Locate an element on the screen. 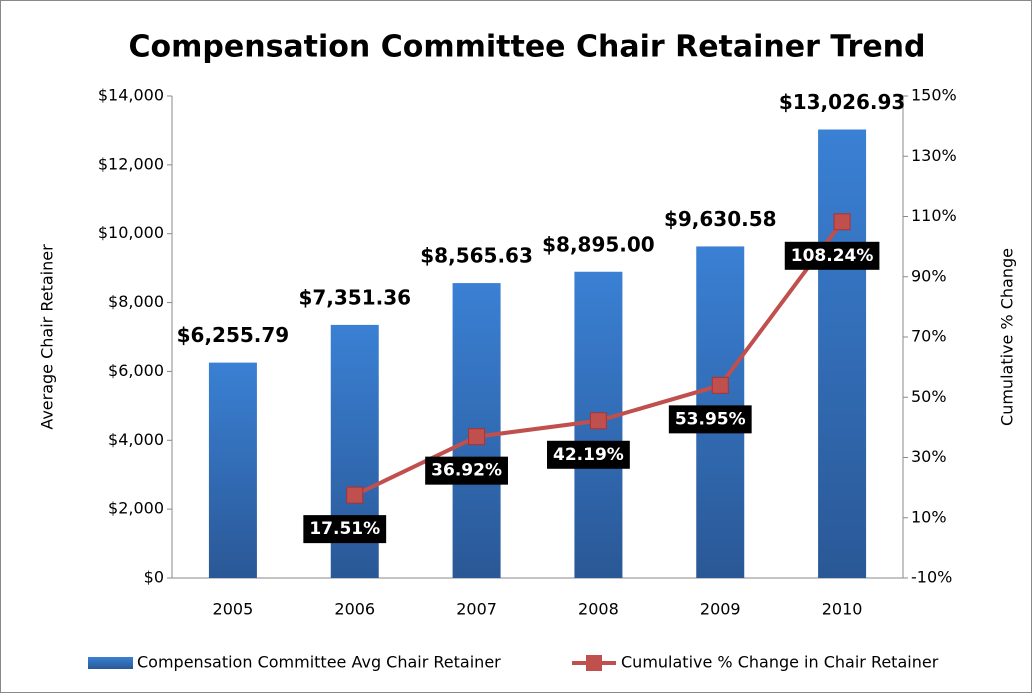 The height and width of the screenshot is (694, 1033). x-tick-label: 2007 is located at coordinates (476, 609).